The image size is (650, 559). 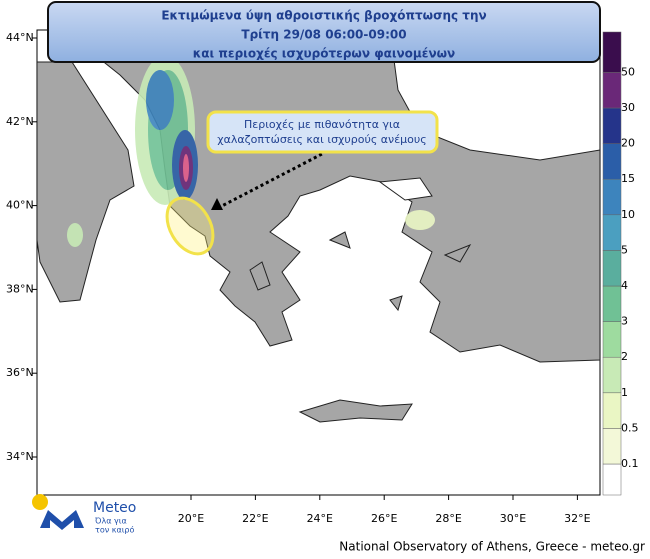 What do you see at coordinates (40, 502) in the screenshot?
I see `logo-sun` at bounding box center [40, 502].